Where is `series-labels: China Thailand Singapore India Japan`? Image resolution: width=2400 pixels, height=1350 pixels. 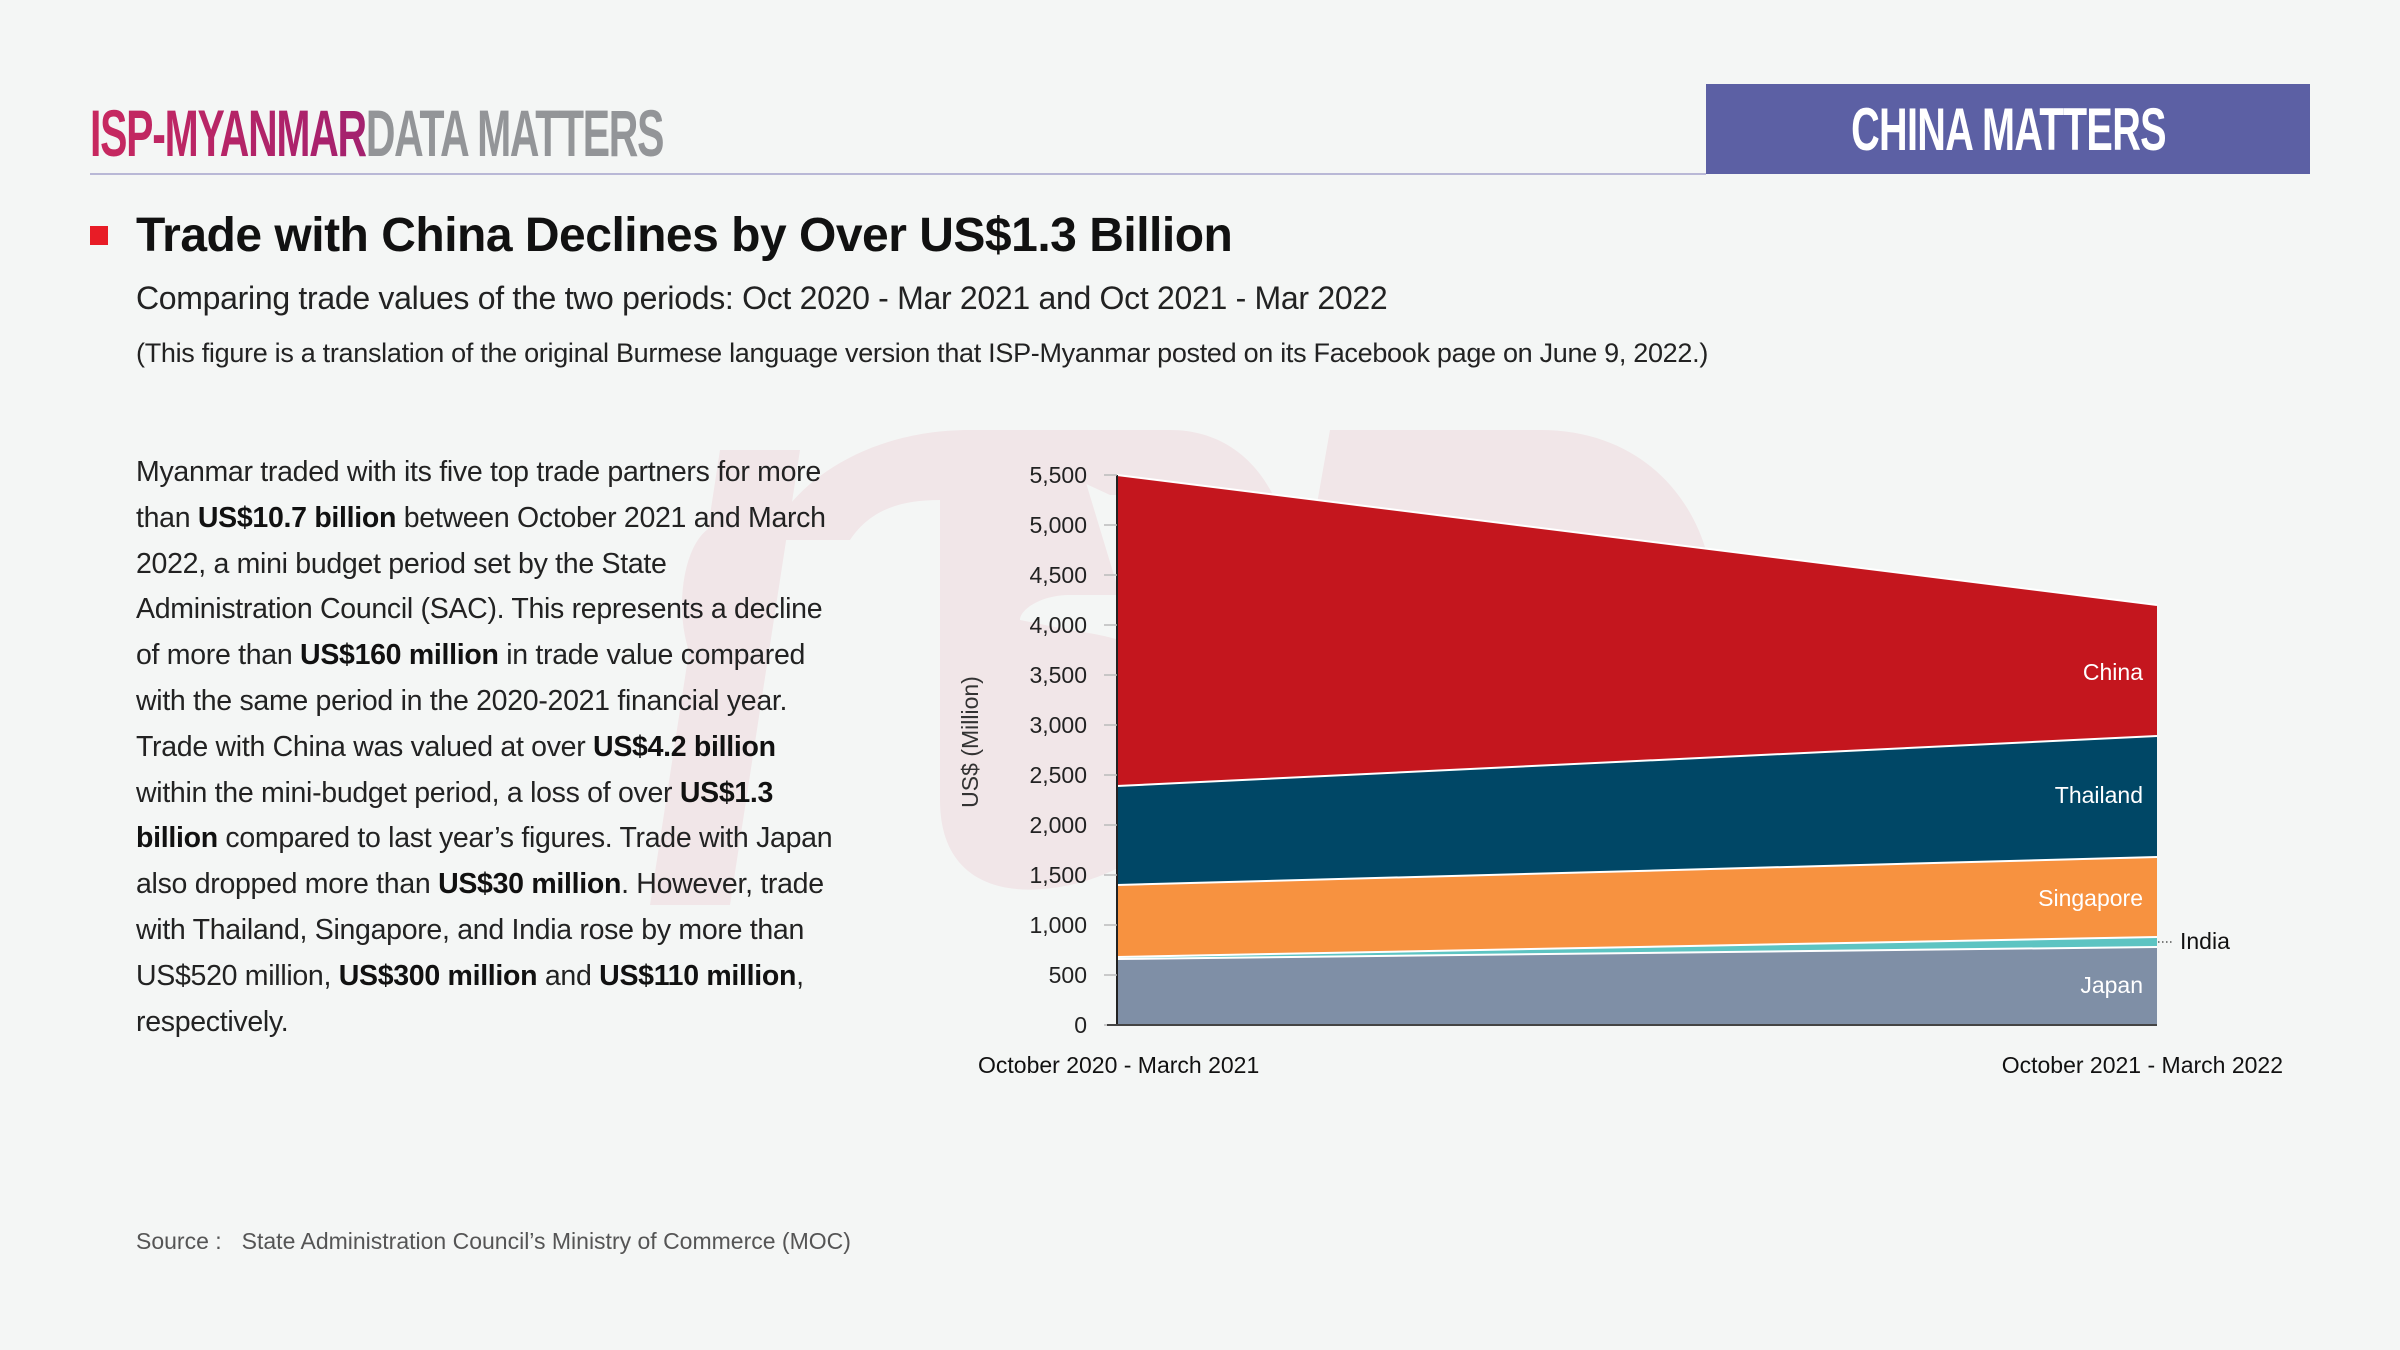 series-labels: China Thailand Singapore India Japan is located at coordinates (2134, 828).